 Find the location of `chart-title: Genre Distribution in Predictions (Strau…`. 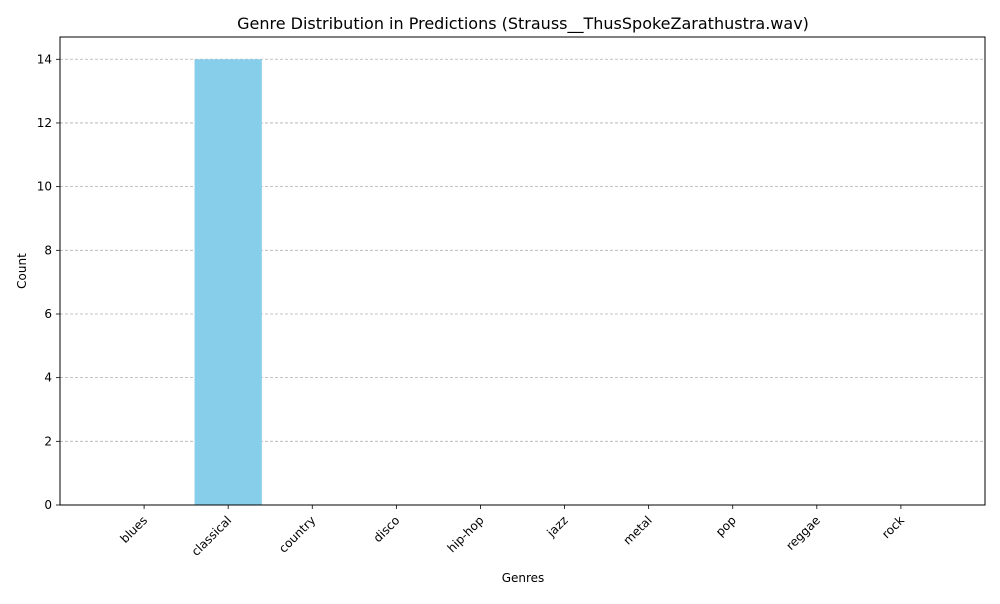

chart-title: Genre Distribution in Predictions (Strau… is located at coordinates (523, 24).